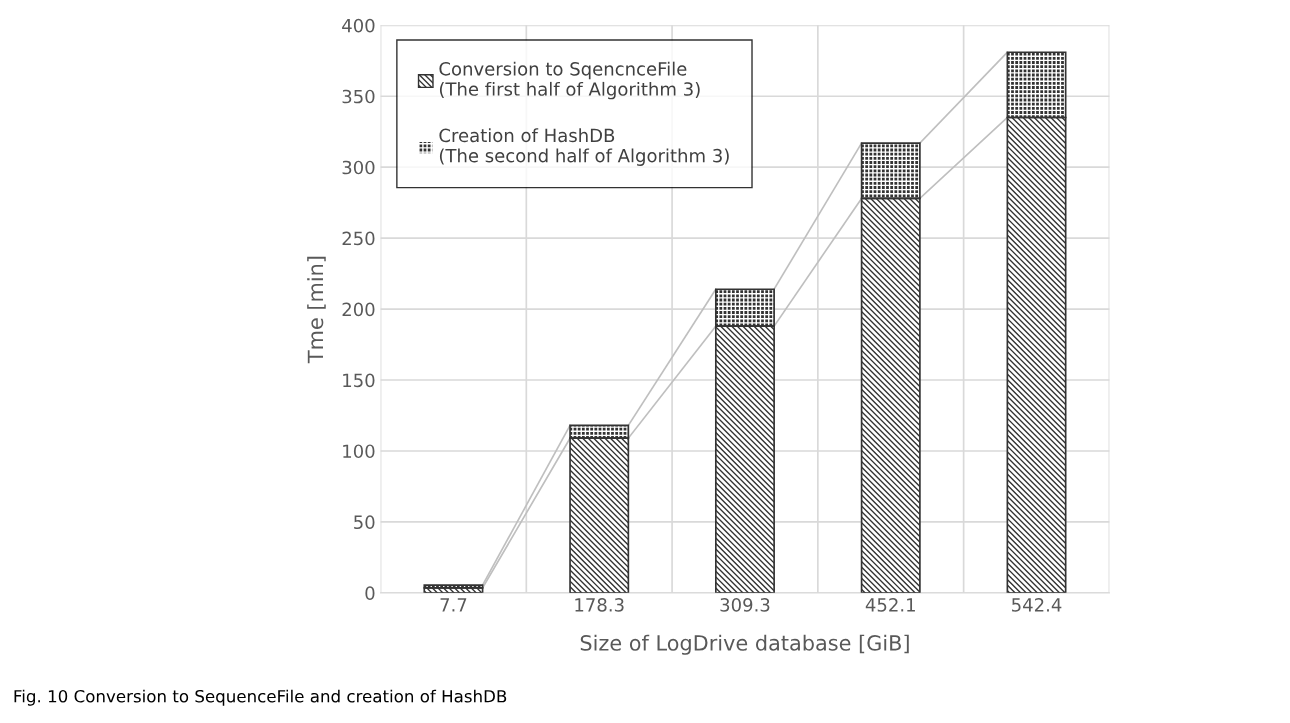  I want to click on y-tick-label: 250, so click(358, 238).